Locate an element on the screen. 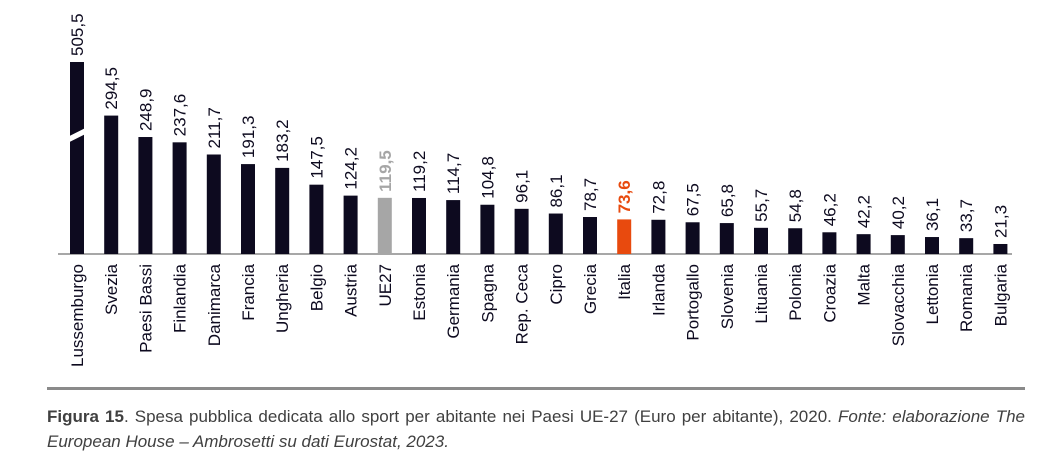  bar-italia is located at coordinates (624, 236).